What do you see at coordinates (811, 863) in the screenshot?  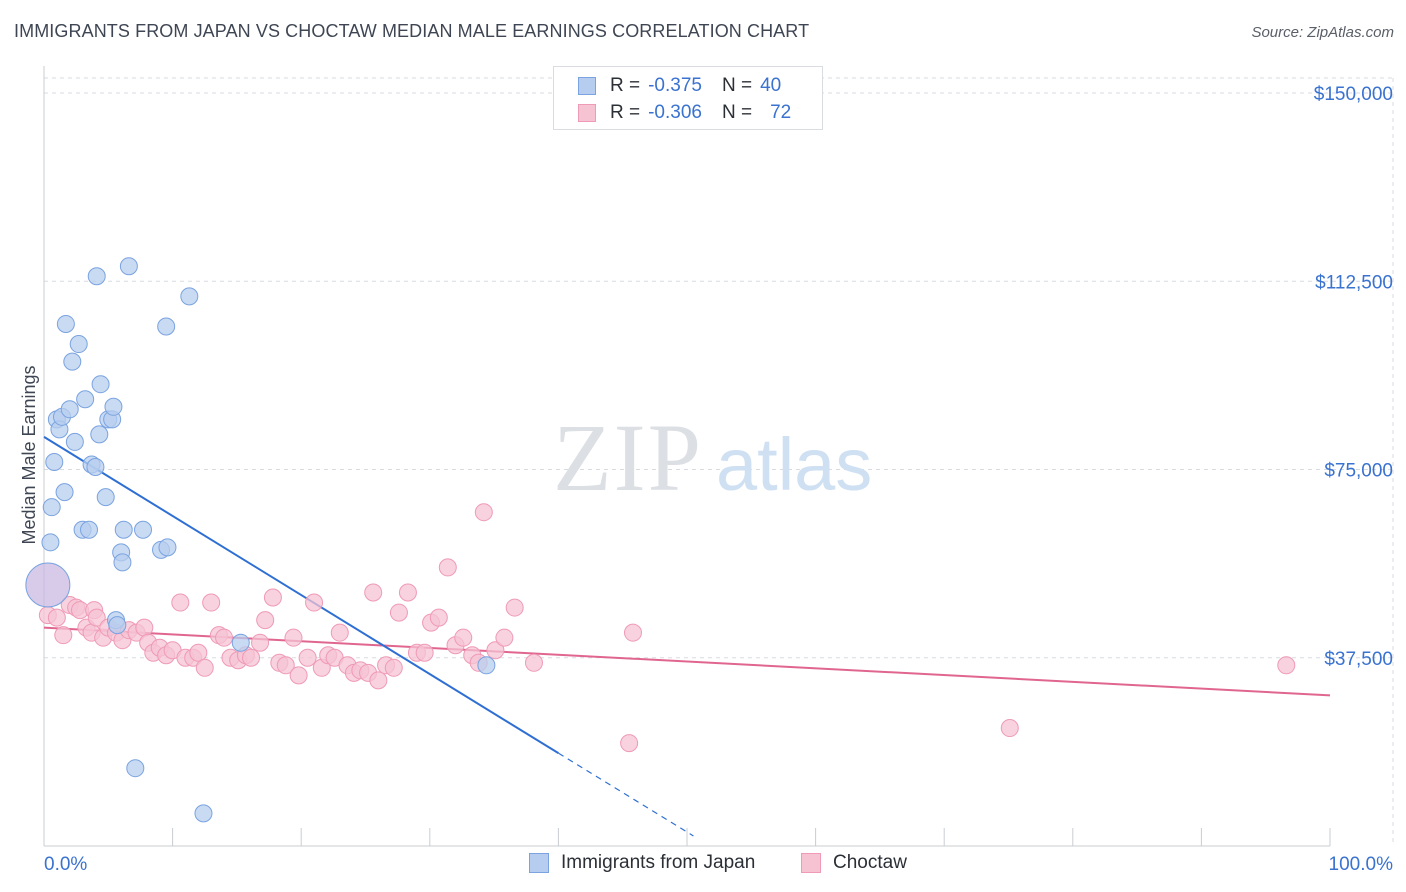 I see `choctaw-legend-swatch` at bounding box center [811, 863].